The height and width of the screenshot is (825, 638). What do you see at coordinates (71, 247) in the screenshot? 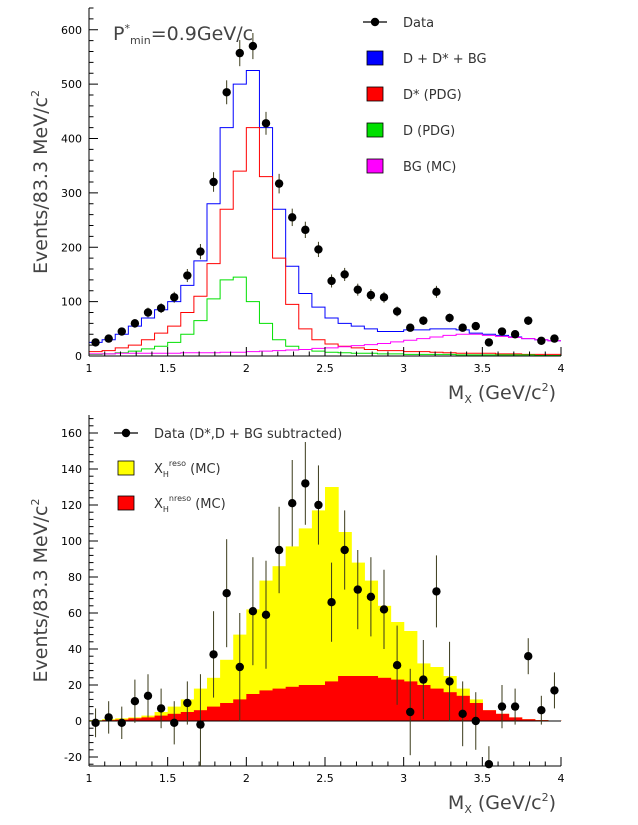
I see `y-tick-label: 200` at bounding box center [71, 247].